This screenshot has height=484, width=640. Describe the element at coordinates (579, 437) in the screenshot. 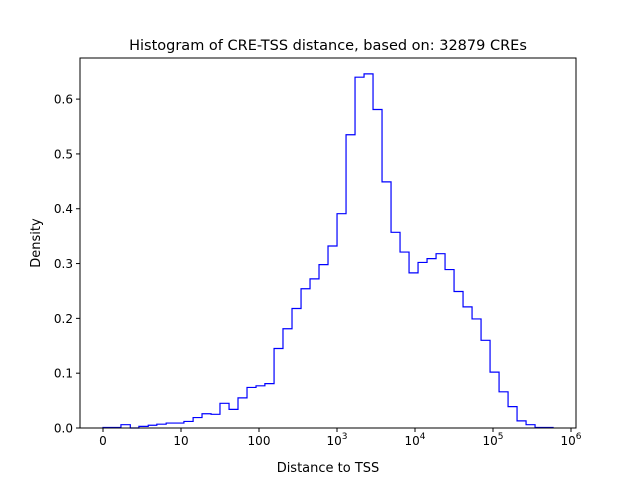

I see `x-tick-exponent: 6` at that location.